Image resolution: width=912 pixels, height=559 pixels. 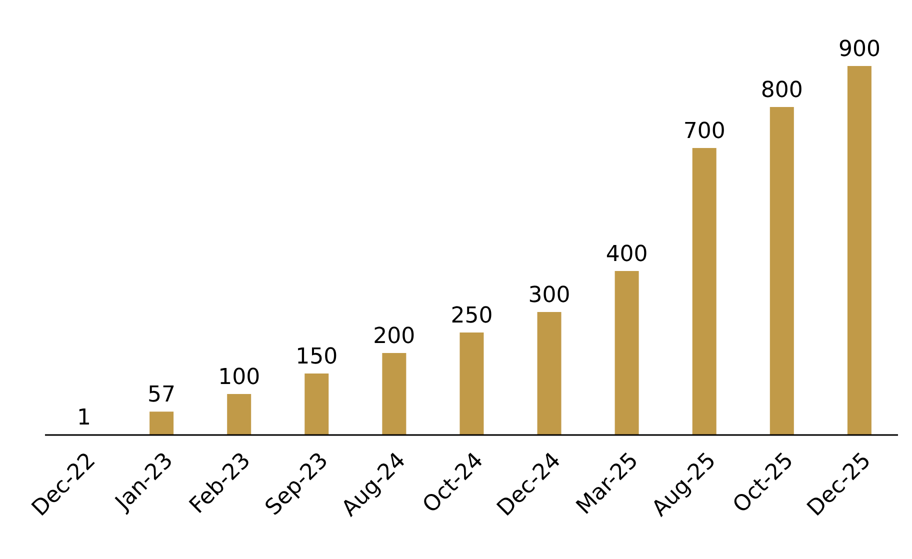 What do you see at coordinates (704, 131) in the screenshot?
I see `data-label: 700` at bounding box center [704, 131].